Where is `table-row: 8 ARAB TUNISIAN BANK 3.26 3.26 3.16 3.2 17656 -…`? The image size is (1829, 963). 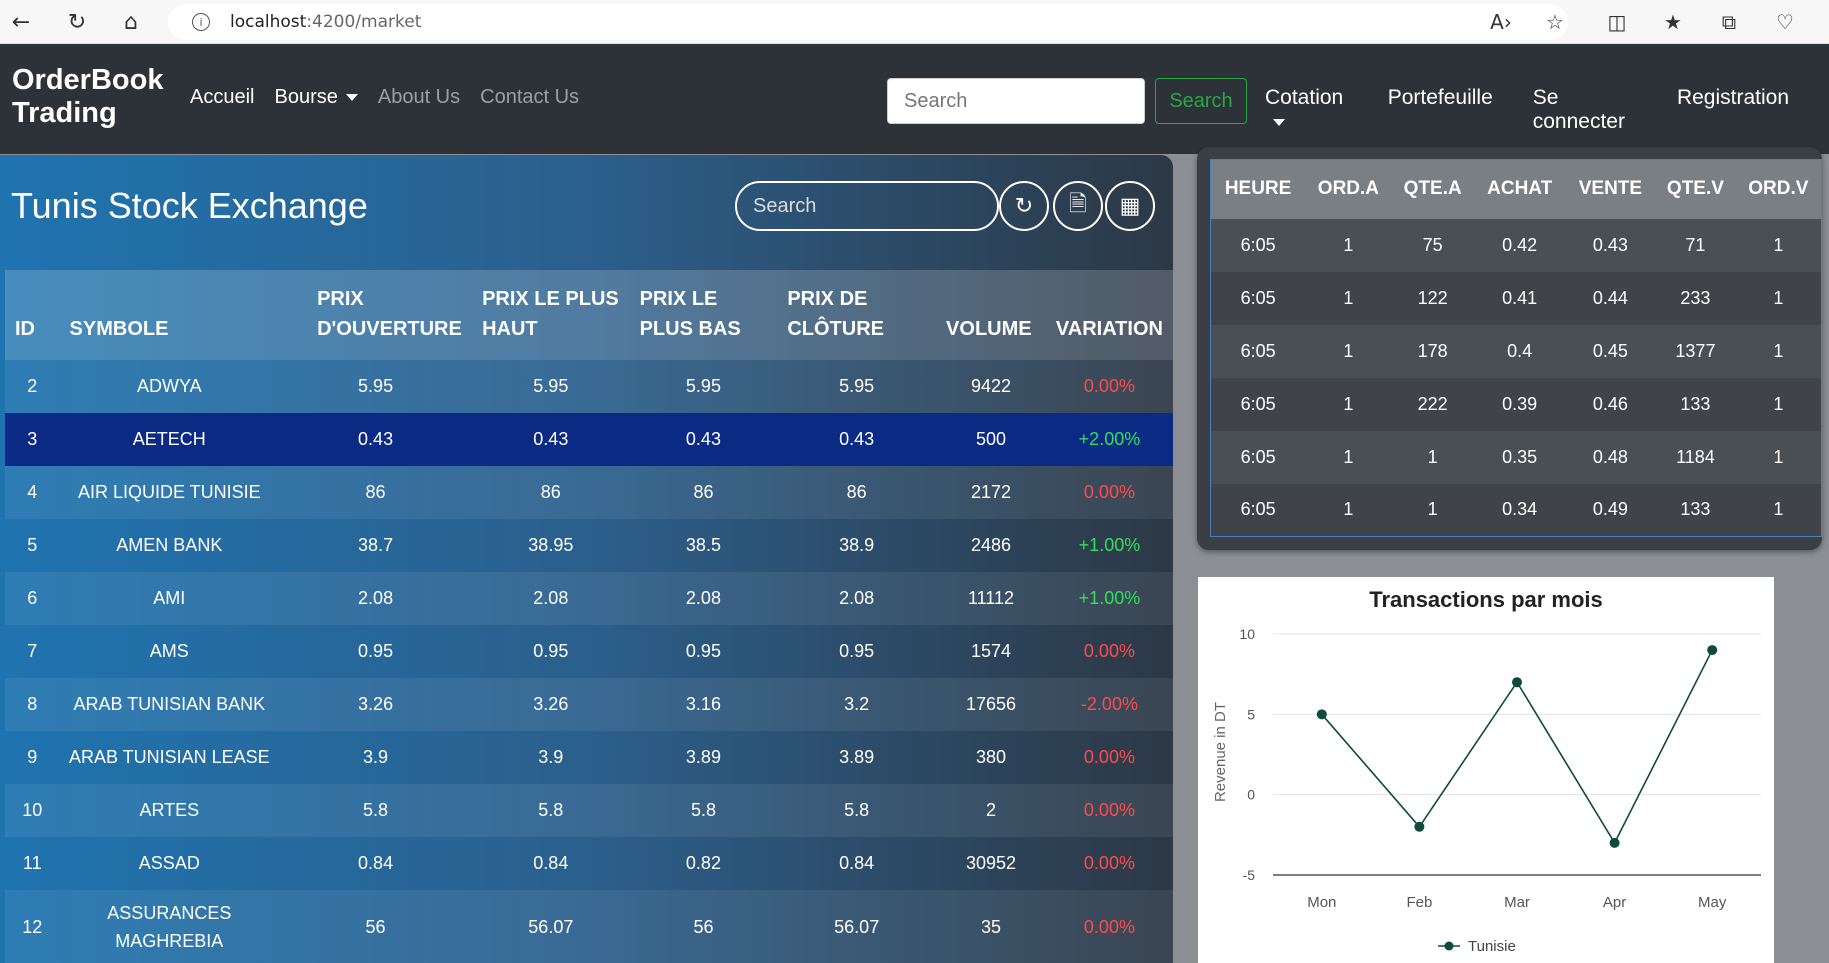 table-row: 8 ARAB TUNISIAN BANK 3.26 3.26 3.16 3.2 17656 -… is located at coordinates (589, 704).